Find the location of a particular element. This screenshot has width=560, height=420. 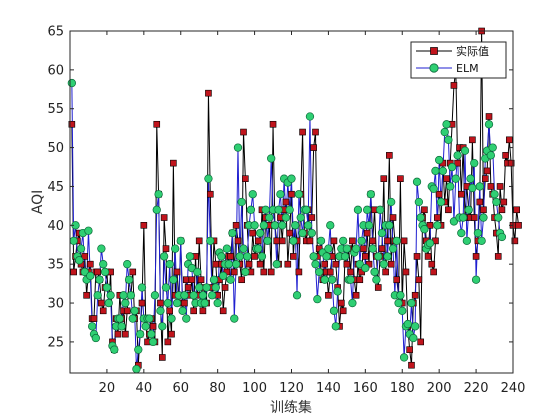

x-axis-label: 训练集 is located at coordinates (291, 407).